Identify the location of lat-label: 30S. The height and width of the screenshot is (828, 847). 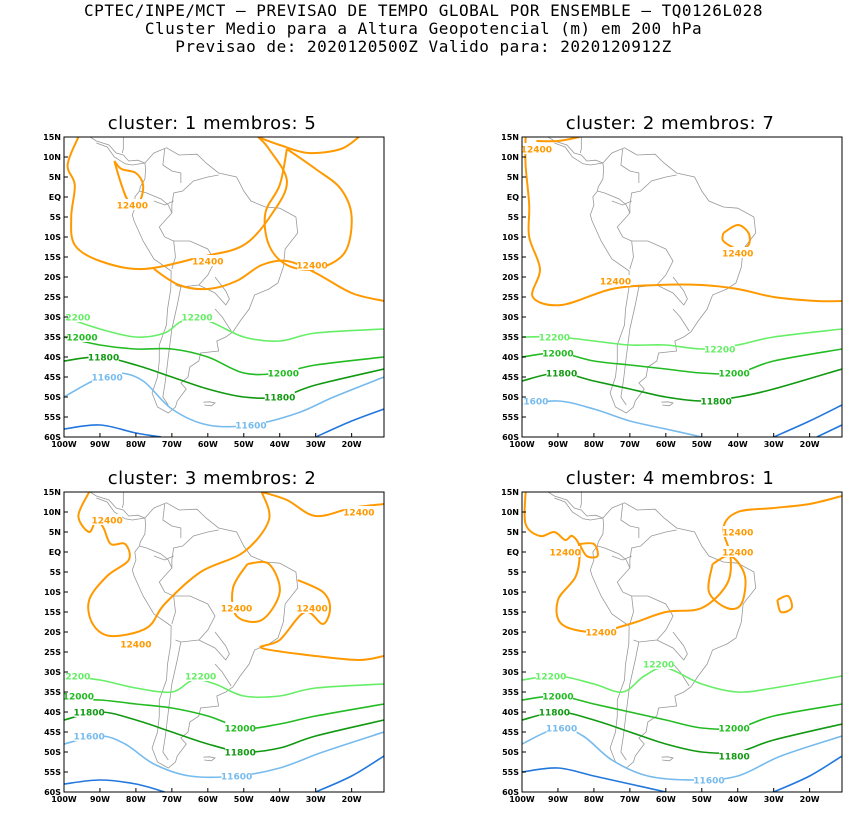
(52, 672).